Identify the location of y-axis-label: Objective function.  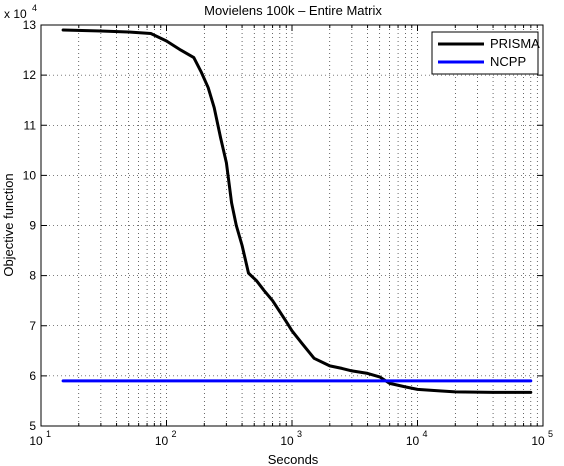
(8, 224).